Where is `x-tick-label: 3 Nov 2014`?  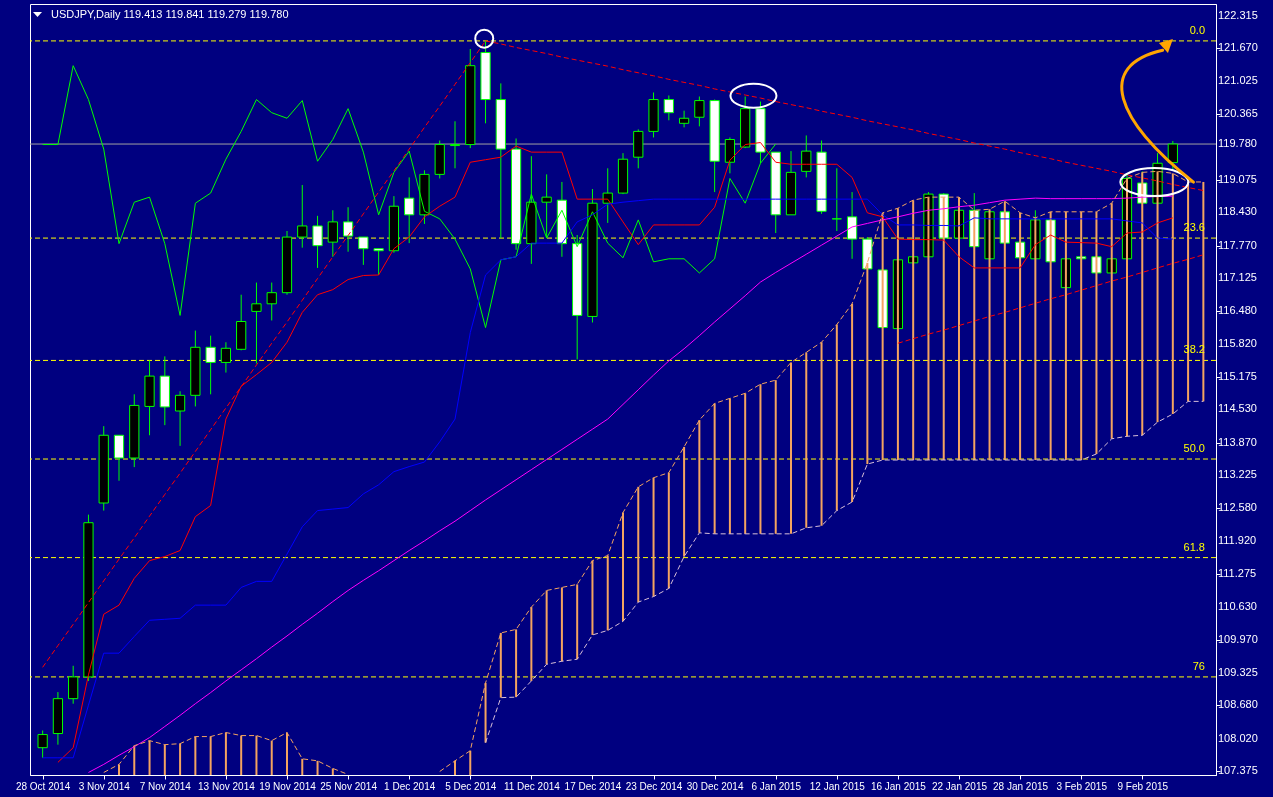
x-tick-label: 3 Nov 2014 is located at coordinates (104, 786).